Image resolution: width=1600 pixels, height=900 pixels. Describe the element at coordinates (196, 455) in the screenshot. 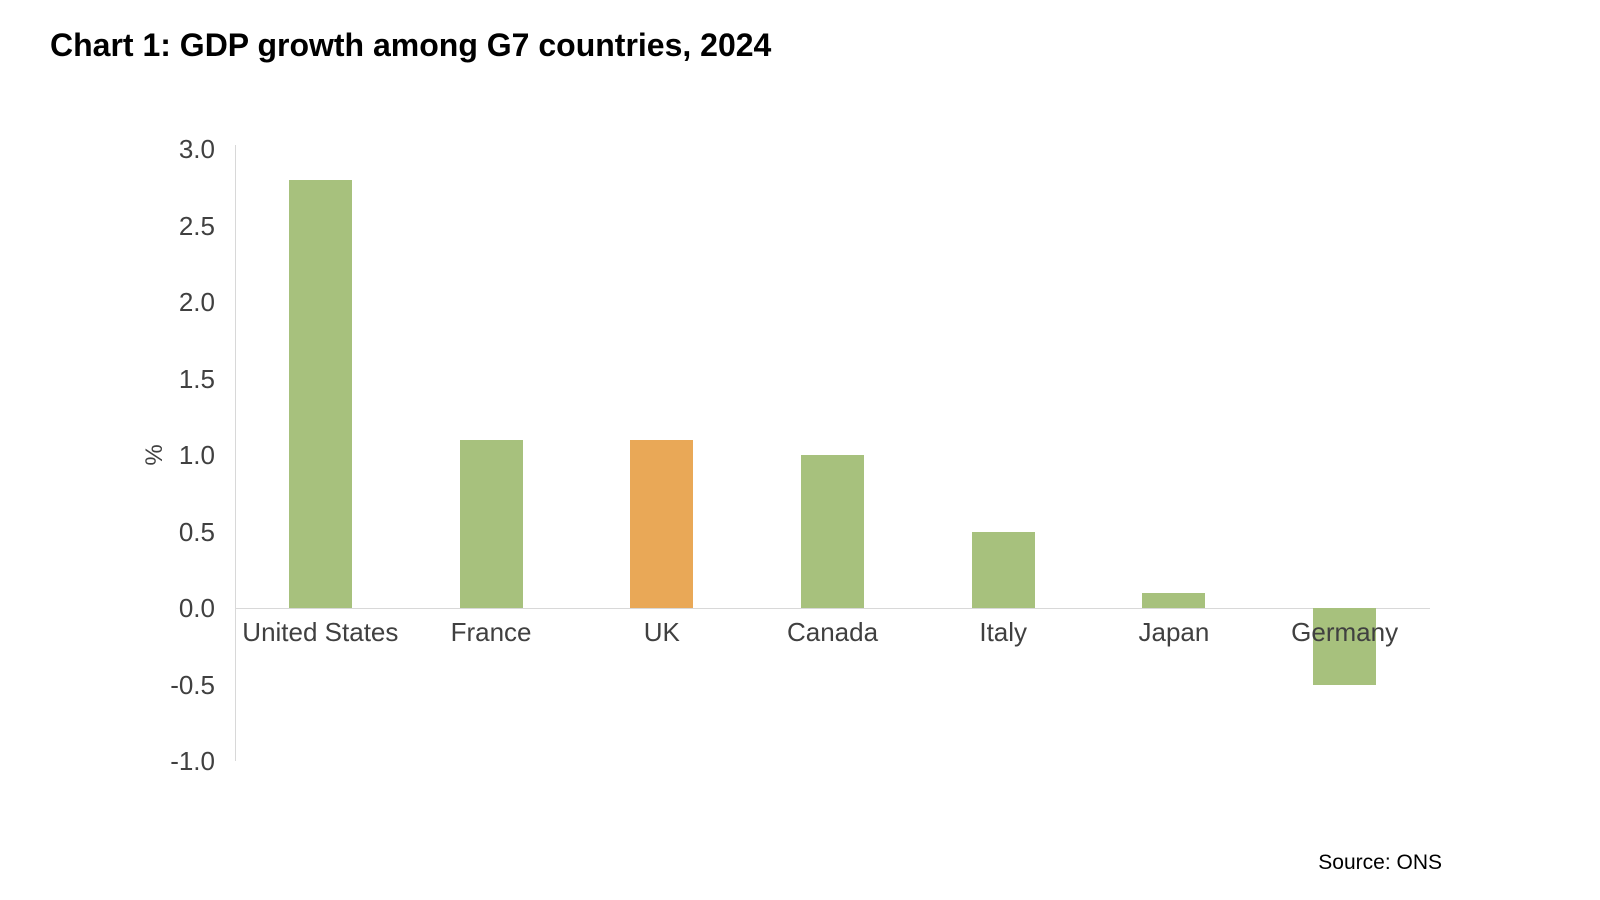

I see `y-tick-label: 1.0` at that location.